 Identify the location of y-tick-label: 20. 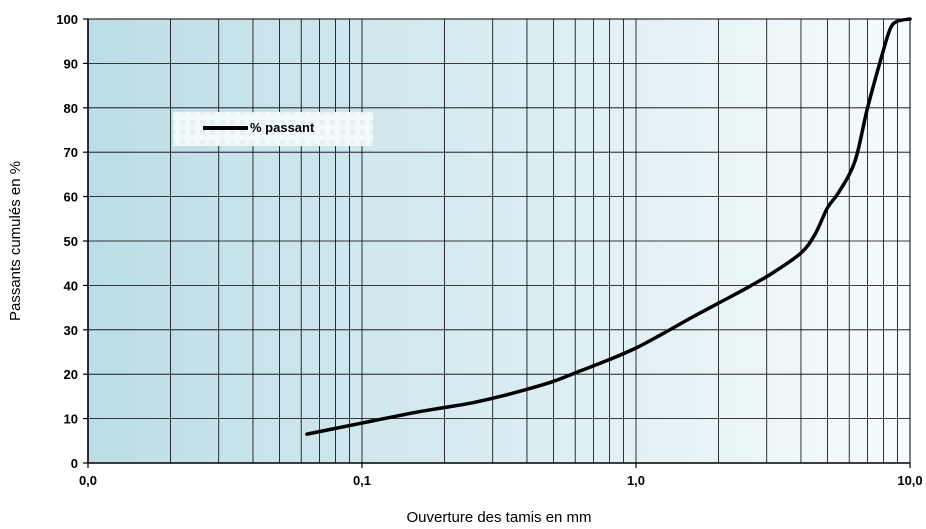
(71, 374).